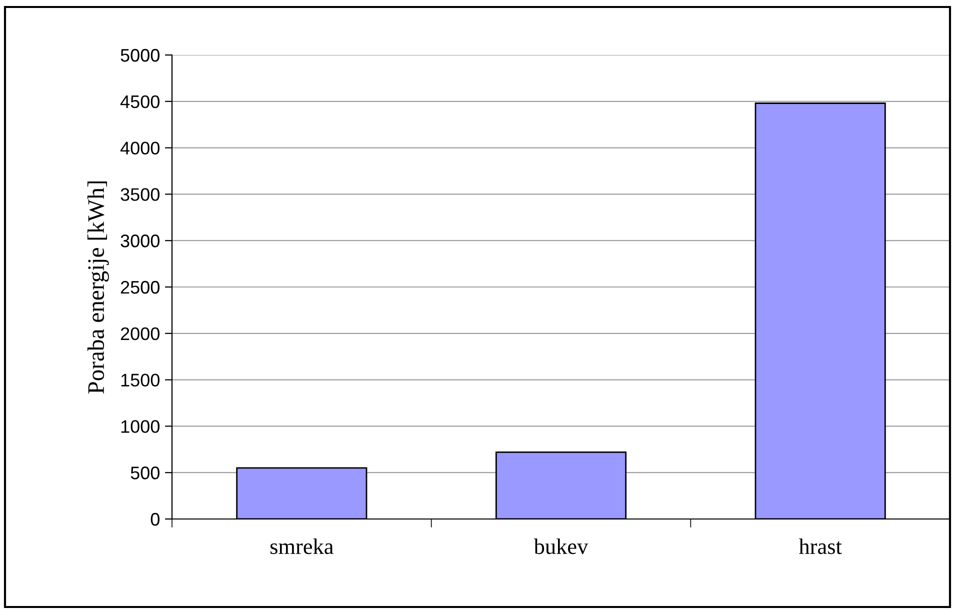  Describe the element at coordinates (145, 473) in the screenshot. I see `y-tick-label: 500` at that location.